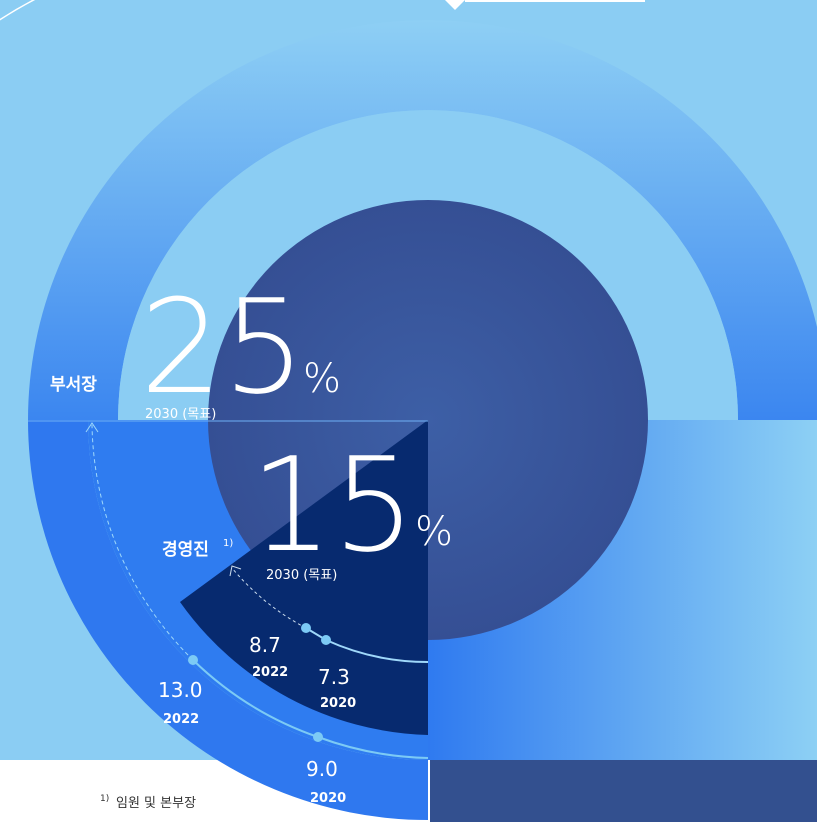 This screenshot has height=822, width=817. I want to click on executive-wedge, so click(304, 577).